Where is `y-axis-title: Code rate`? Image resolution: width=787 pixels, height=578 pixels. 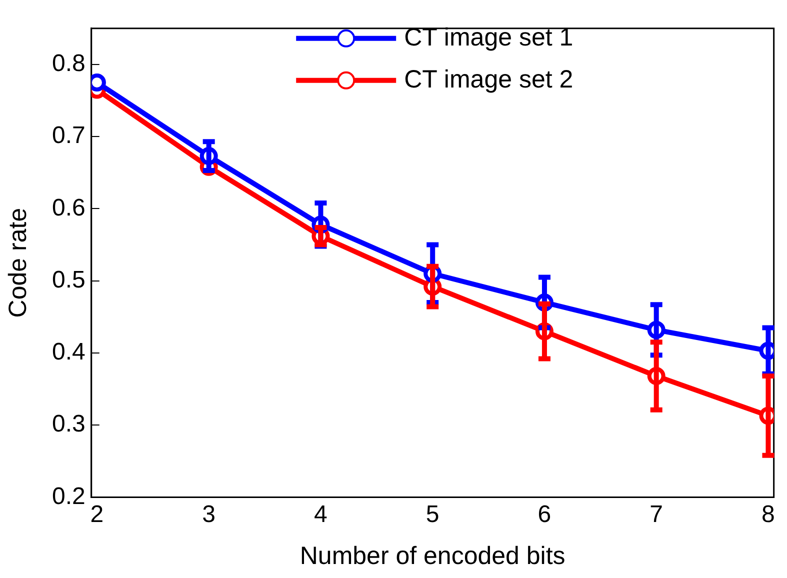 y-axis-title: Code rate is located at coordinates (18, 263).